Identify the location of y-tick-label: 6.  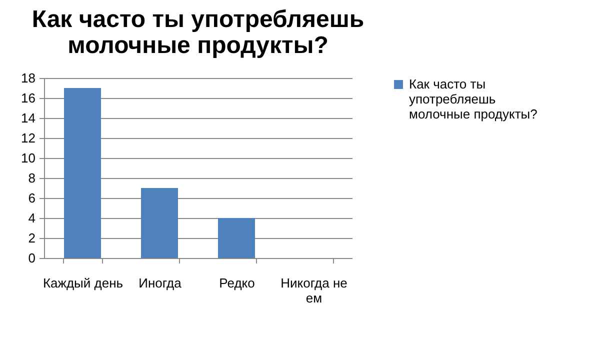
(32, 198).